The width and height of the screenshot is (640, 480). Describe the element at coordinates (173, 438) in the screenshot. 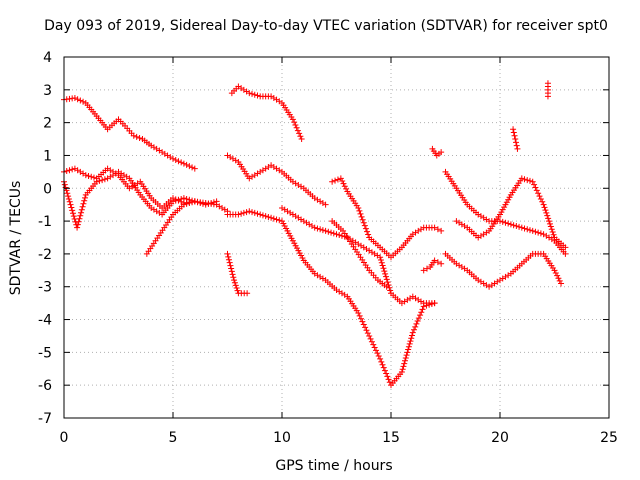

I see `x-tick-label: 5` at that location.